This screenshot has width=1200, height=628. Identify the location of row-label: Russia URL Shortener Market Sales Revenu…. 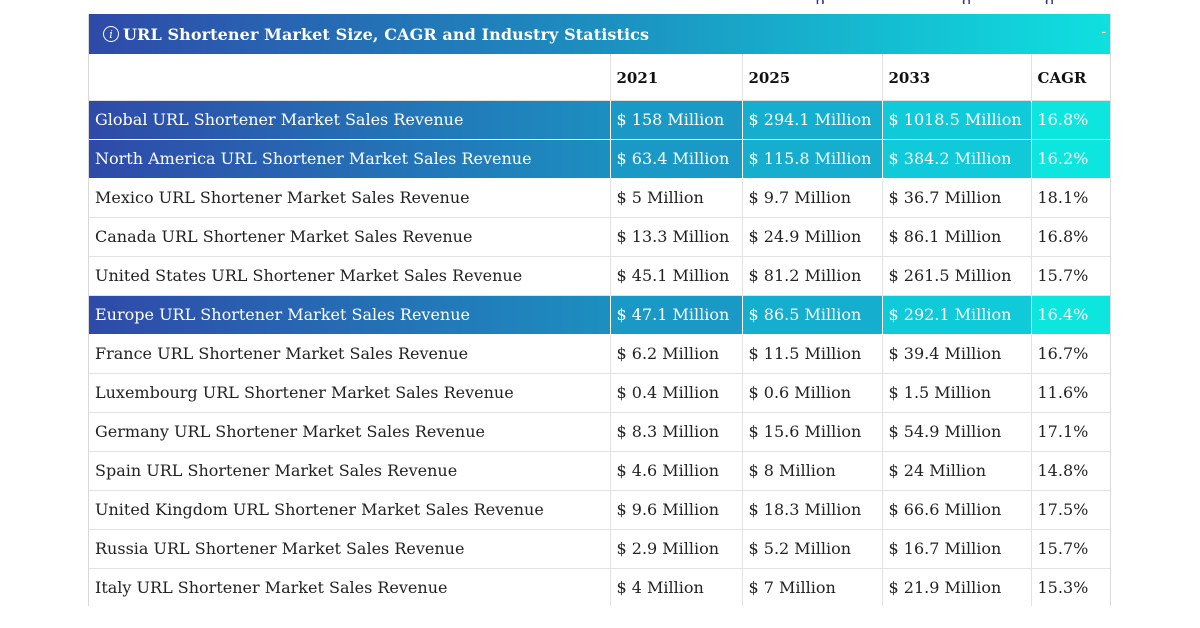
(350, 549).